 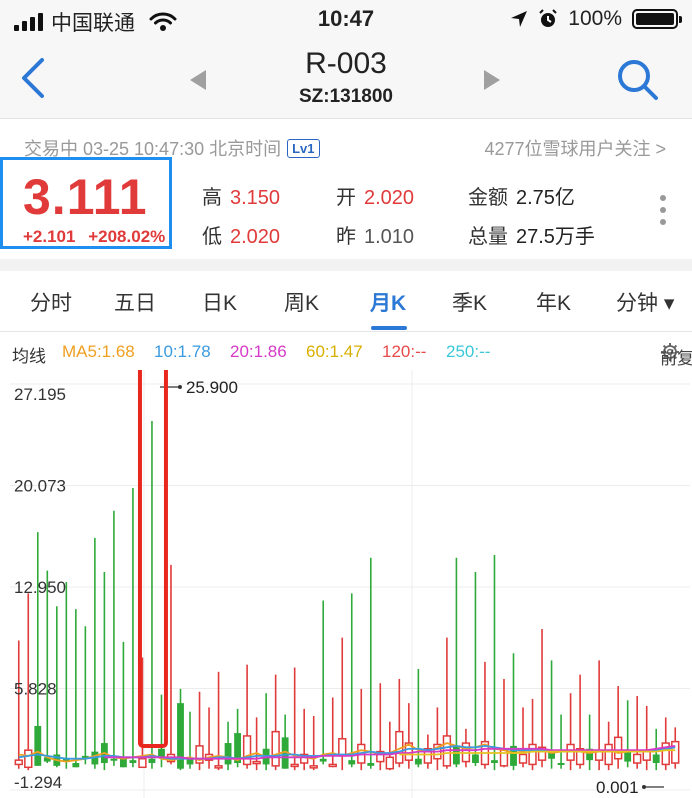 What do you see at coordinates (388, 303) in the screenshot?
I see `tab-monthly-k: 月K` at bounding box center [388, 303].